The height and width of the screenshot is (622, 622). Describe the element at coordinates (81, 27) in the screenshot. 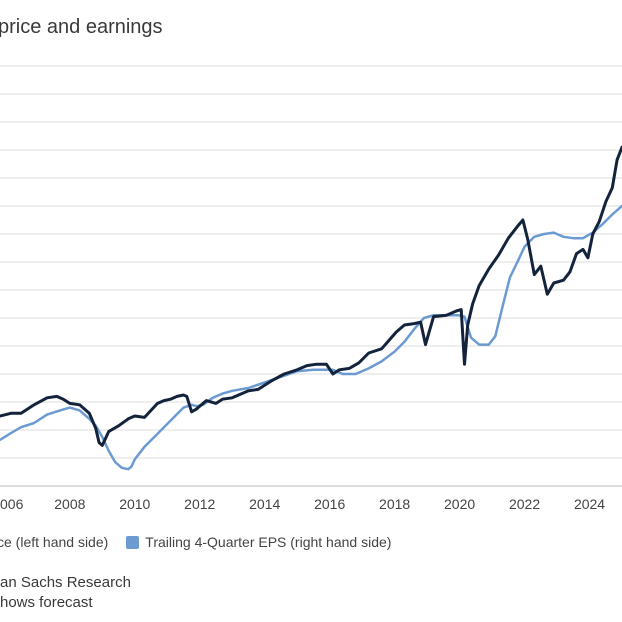

I see `chart-title: price and earnings` at that location.